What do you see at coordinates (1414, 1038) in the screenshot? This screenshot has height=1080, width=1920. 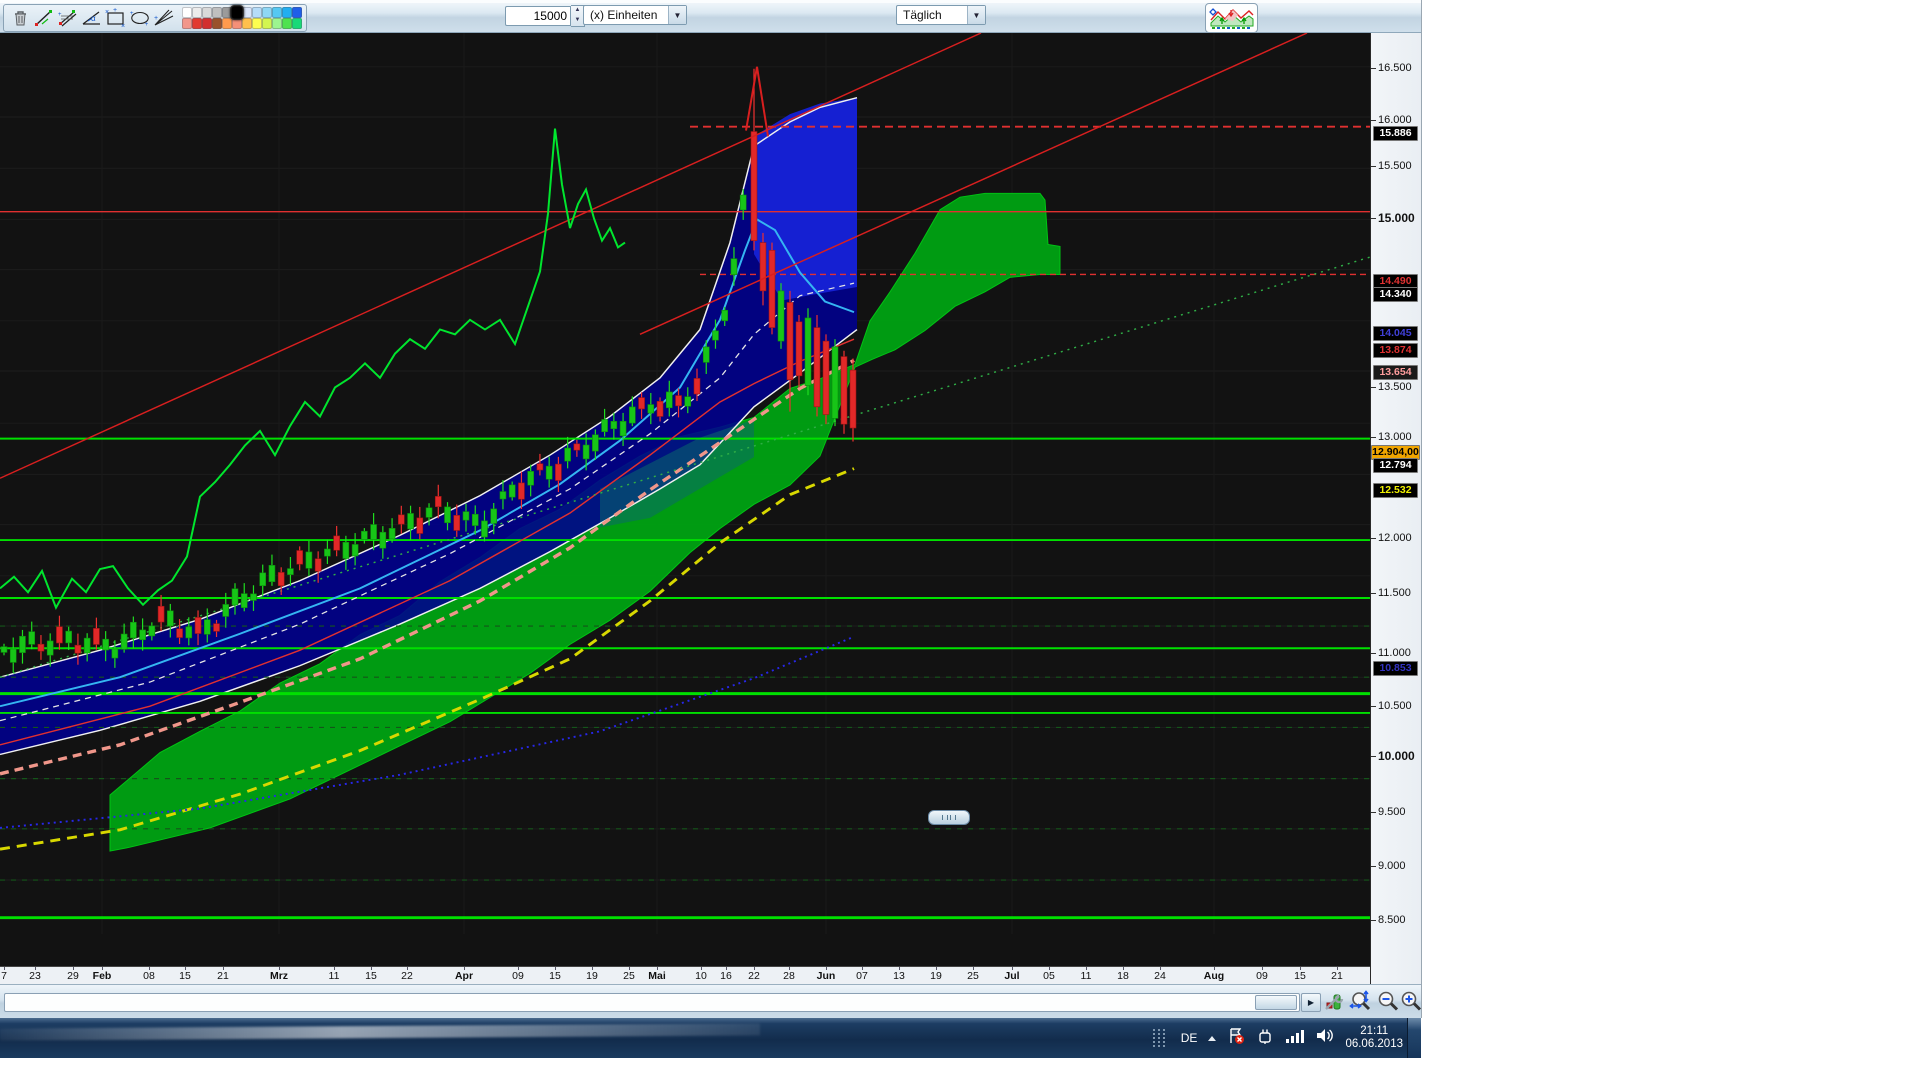 I see `show-desktop-button` at bounding box center [1414, 1038].